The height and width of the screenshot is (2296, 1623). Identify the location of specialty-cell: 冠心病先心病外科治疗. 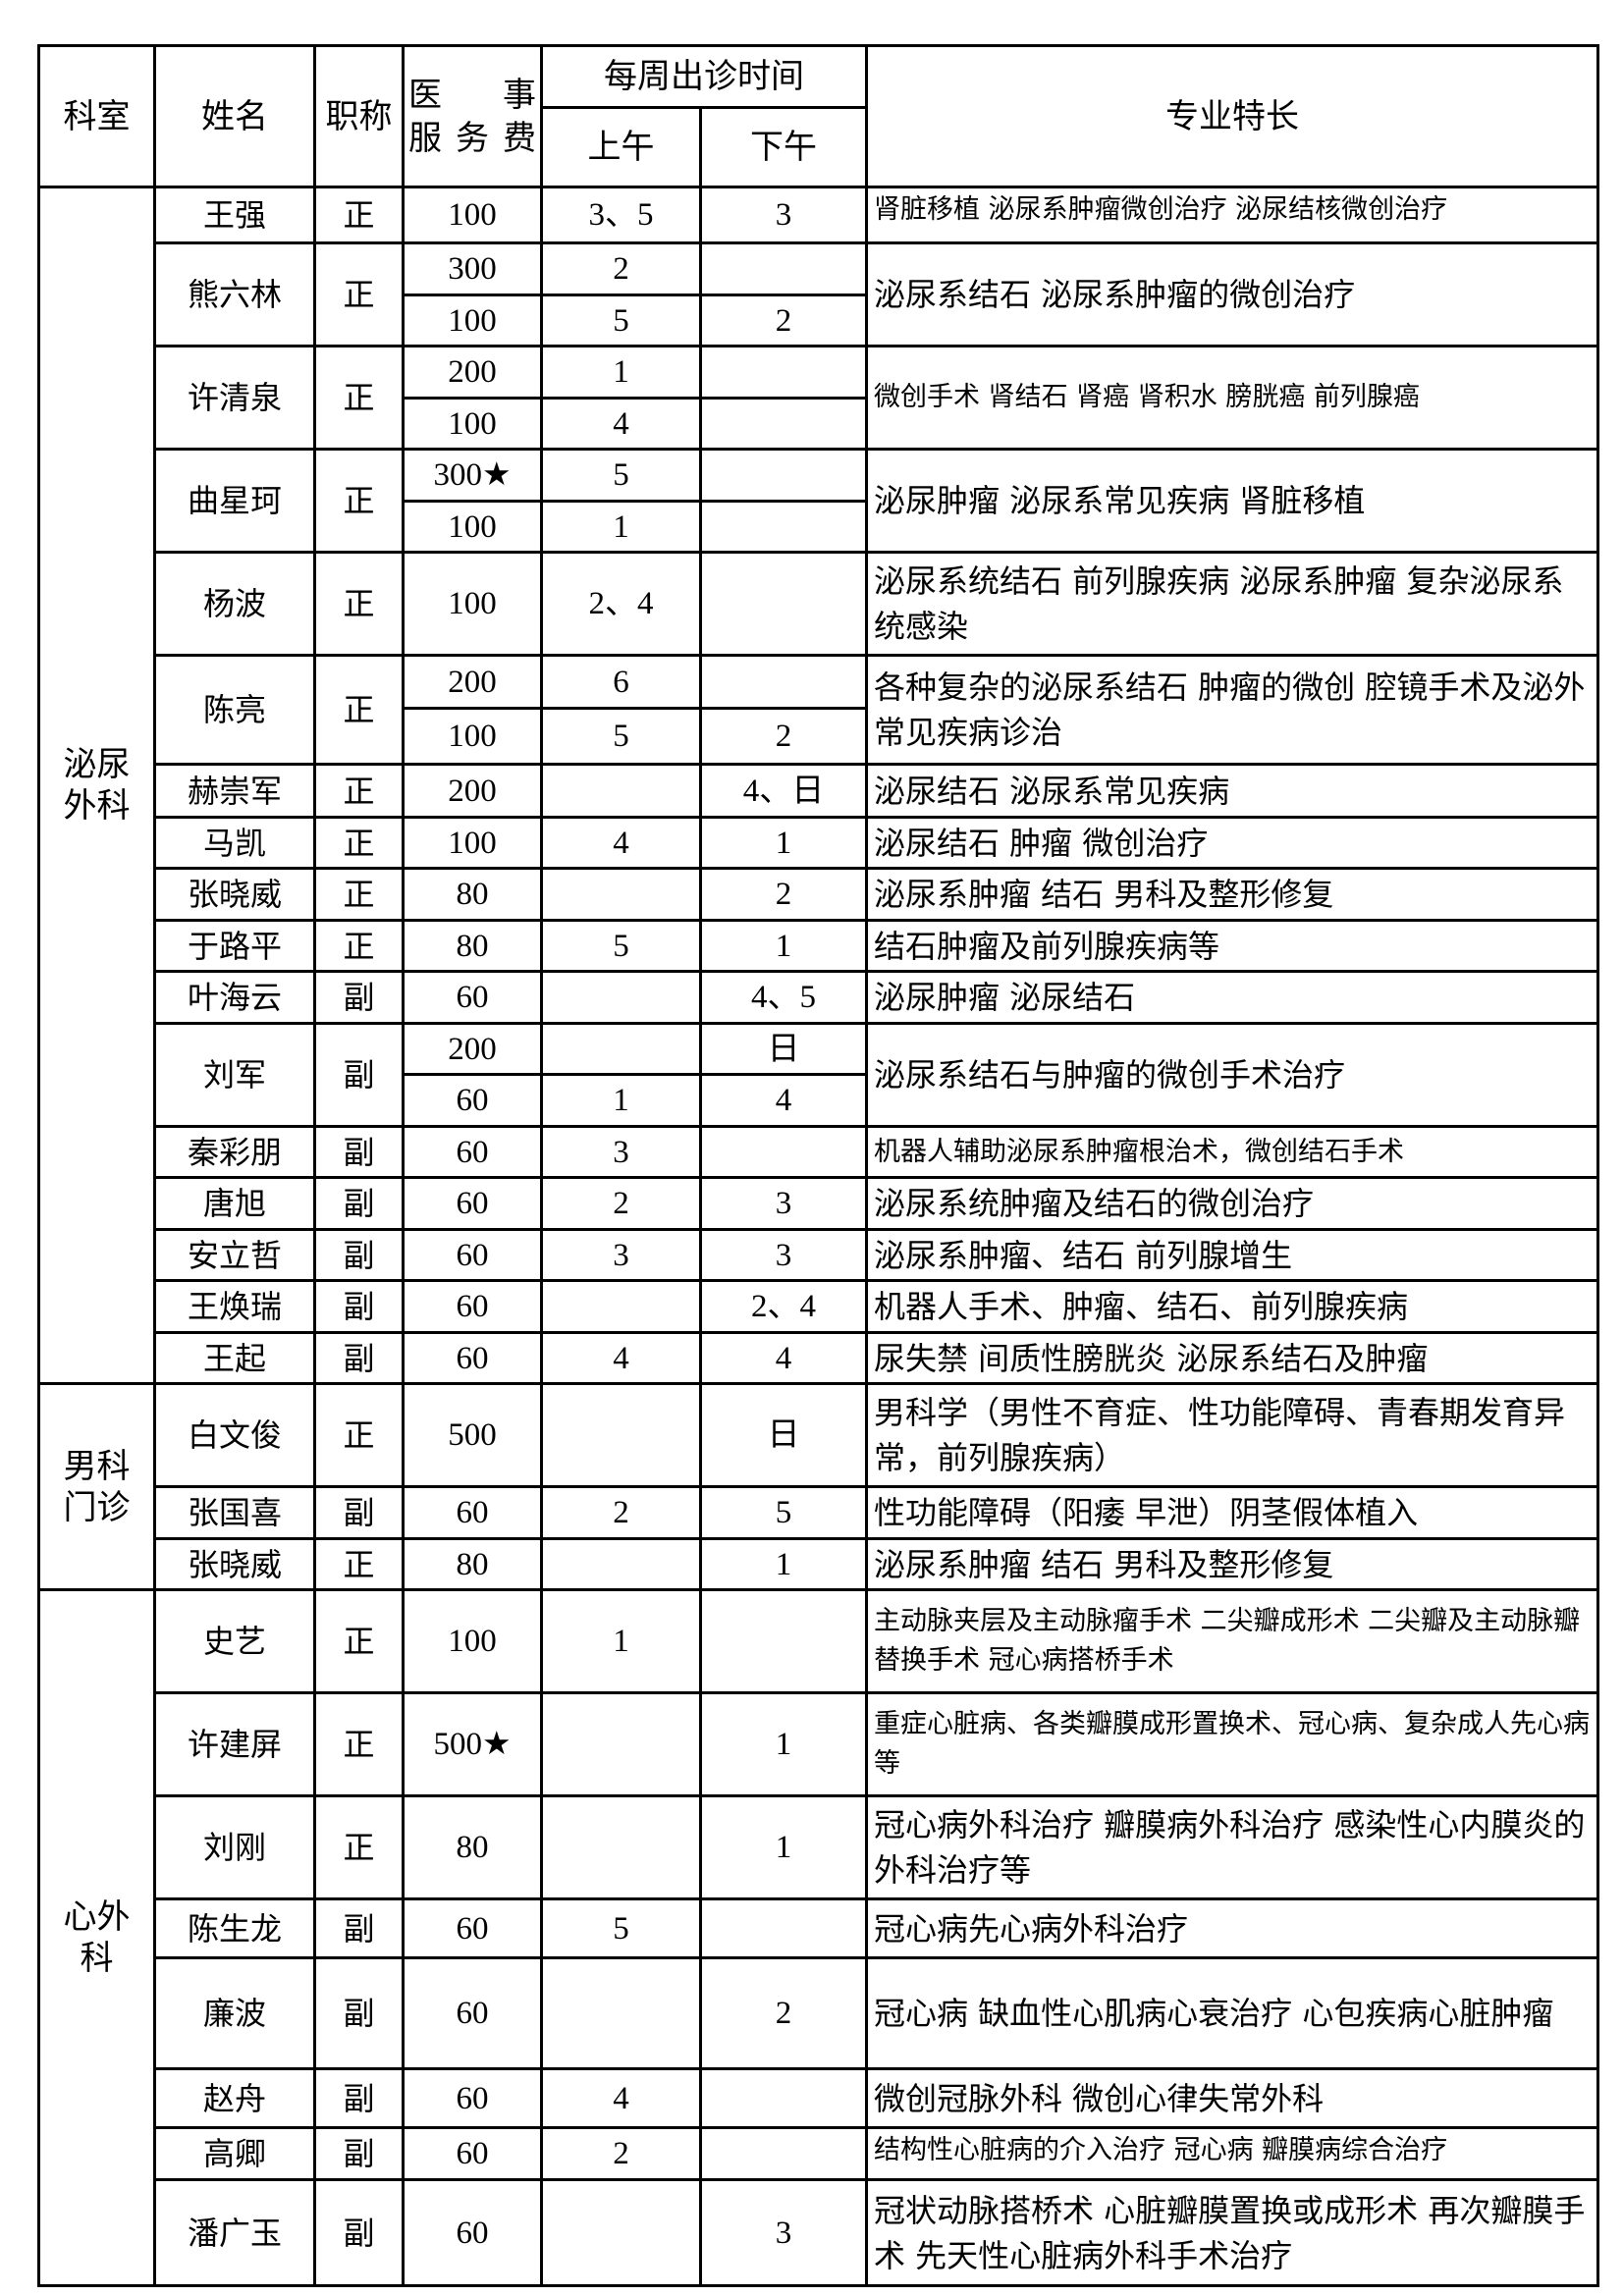
(1232, 1928).